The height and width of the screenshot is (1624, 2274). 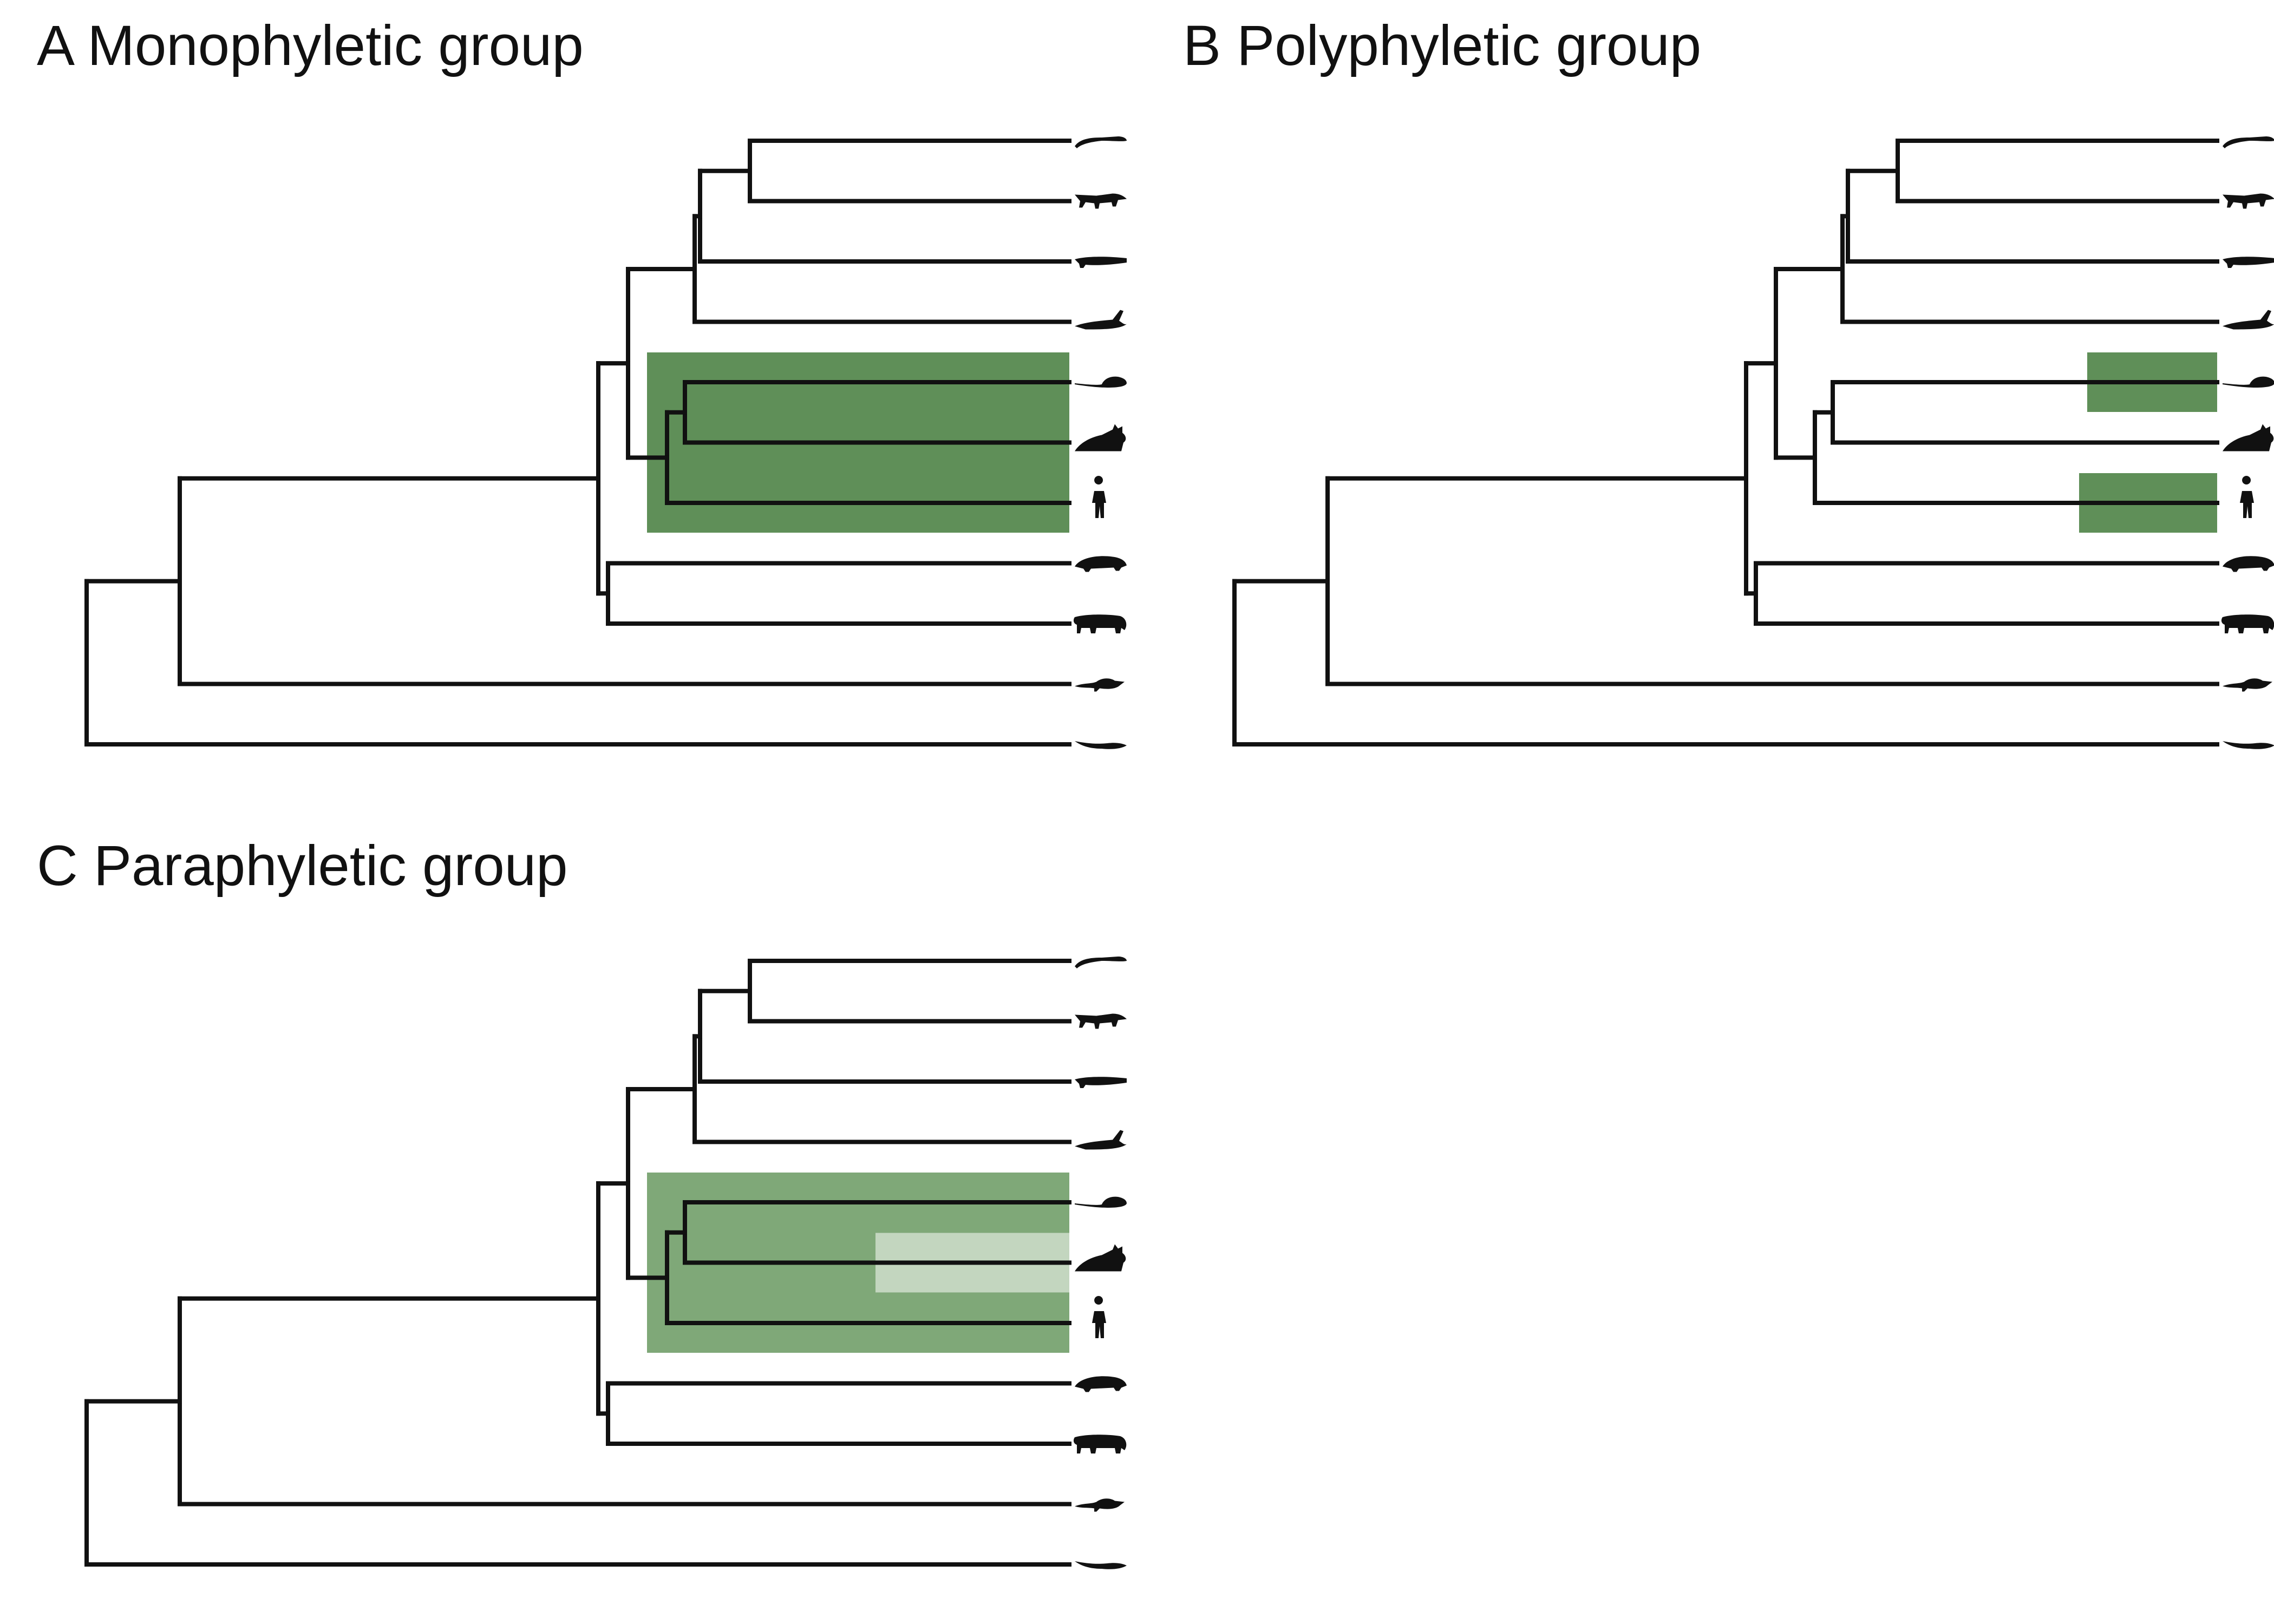 What do you see at coordinates (311, 45) in the screenshot?
I see `panel-title-a: A Monophyletic group` at bounding box center [311, 45].